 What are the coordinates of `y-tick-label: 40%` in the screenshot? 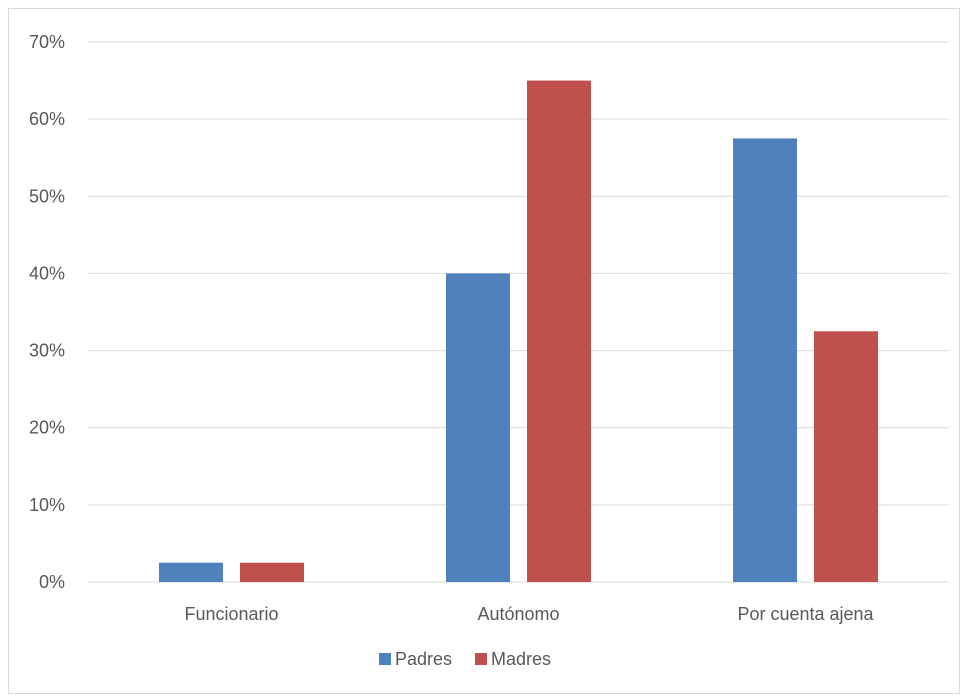 It's located at (47, 273).